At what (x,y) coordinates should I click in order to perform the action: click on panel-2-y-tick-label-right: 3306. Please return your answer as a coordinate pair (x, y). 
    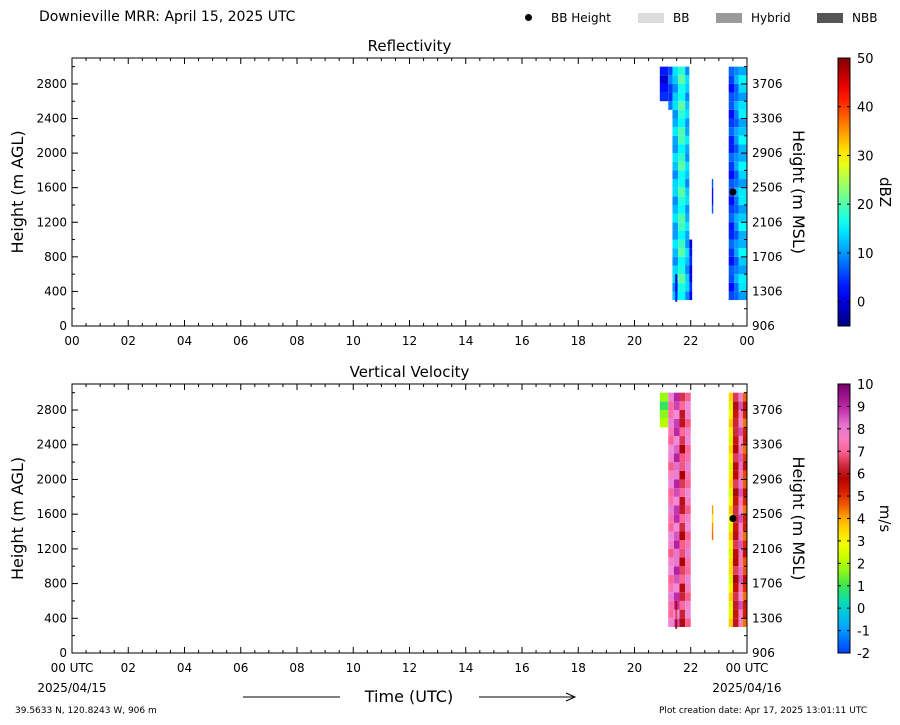
    Looking at the image, I should click on (767, 445).